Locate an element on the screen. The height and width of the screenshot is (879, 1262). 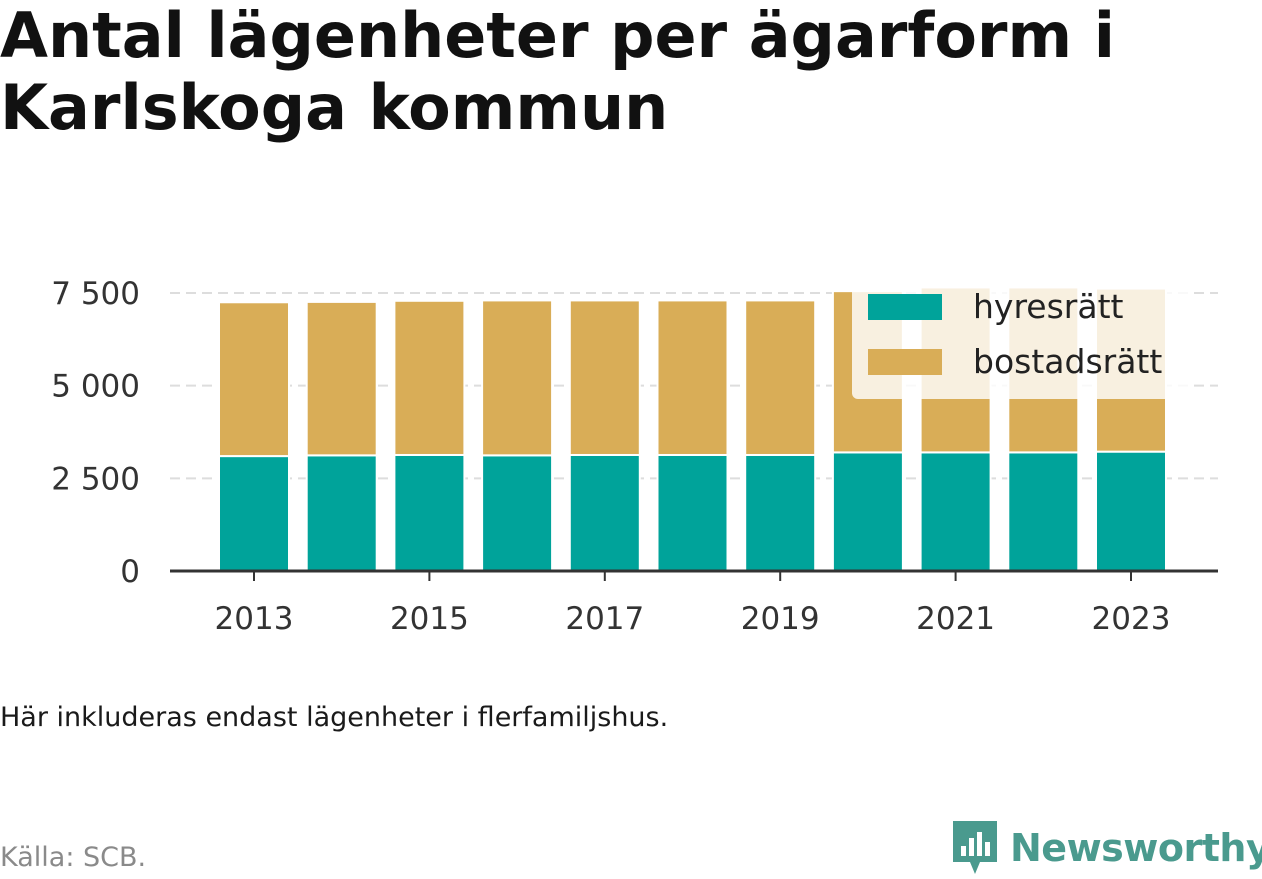
newsworthy-logo: Newsworthy is located at coordinates (1106, 848).